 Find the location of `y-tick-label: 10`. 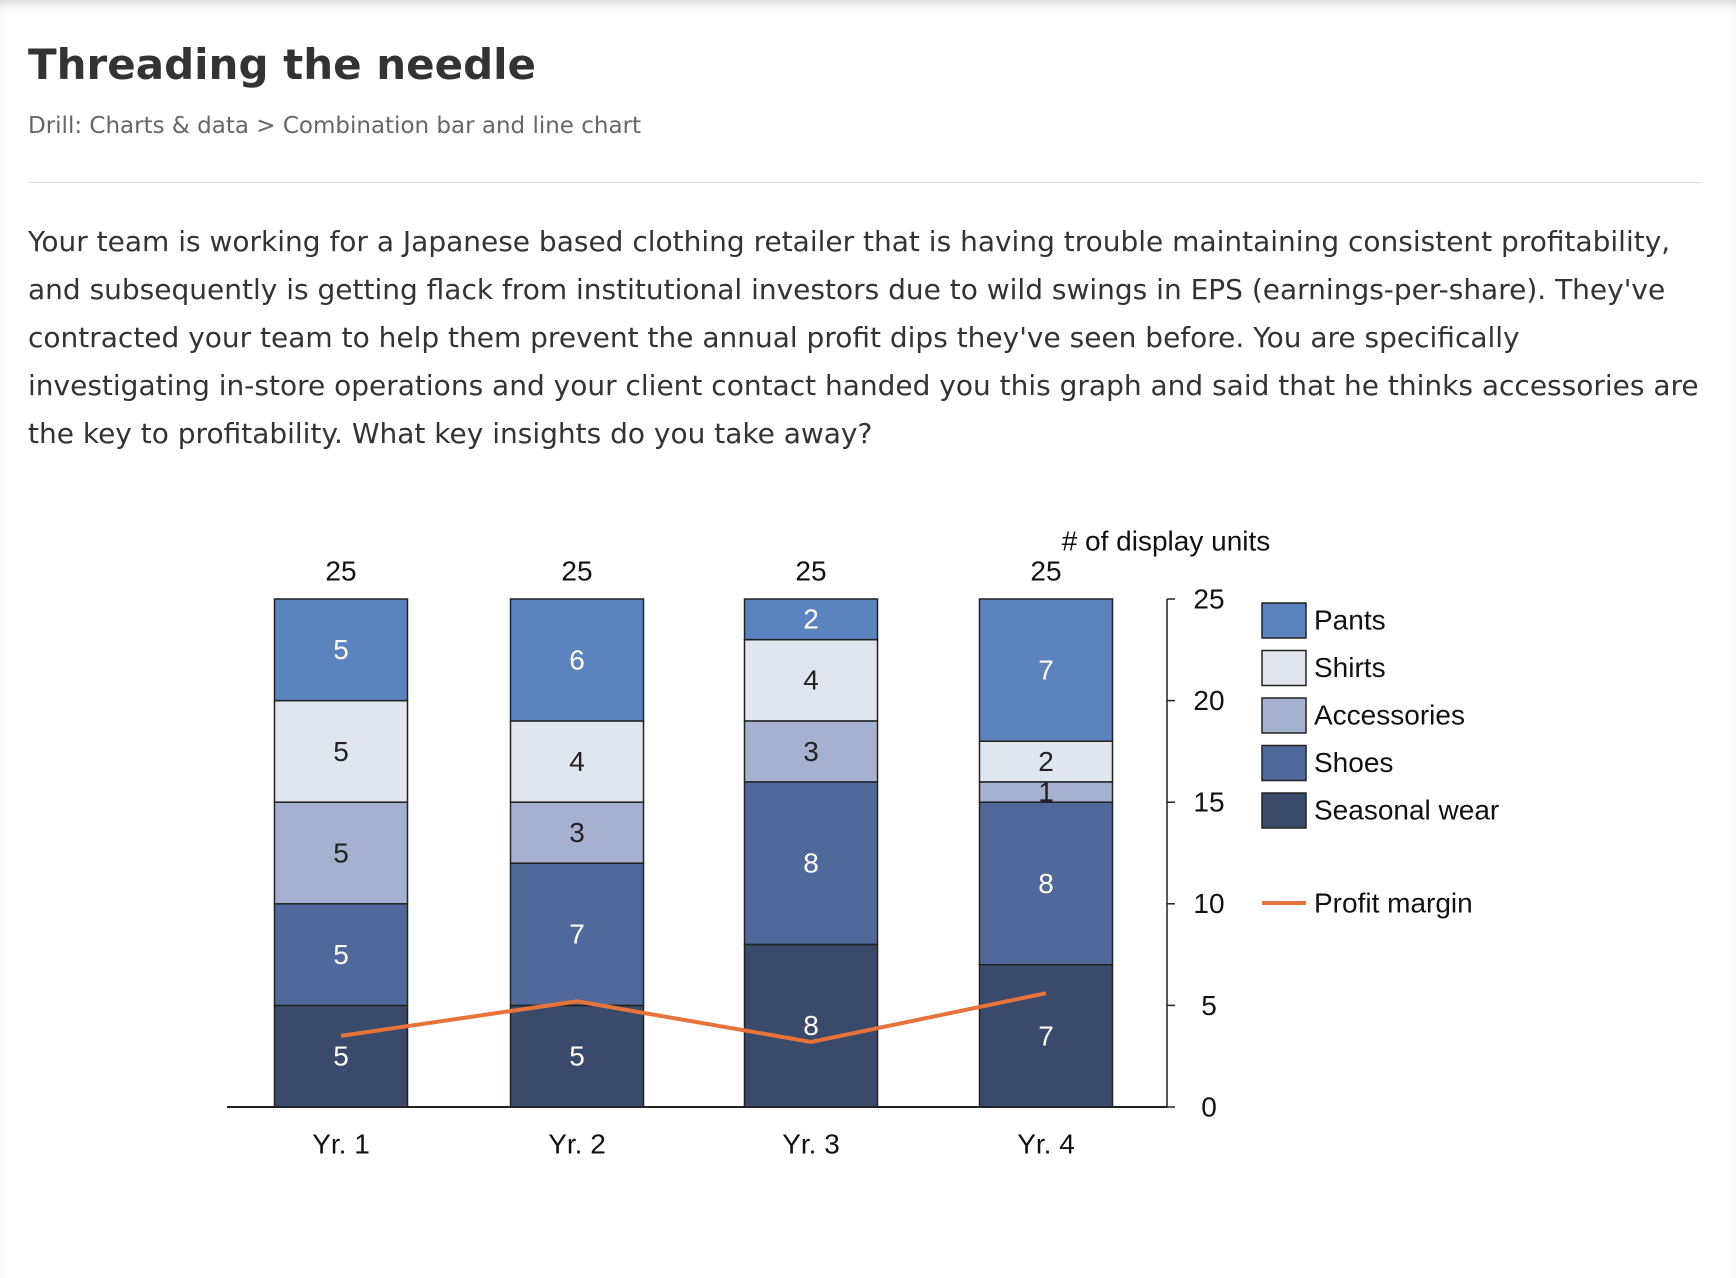

y-tick-label: 10 is located at coordinates (1208, 903).